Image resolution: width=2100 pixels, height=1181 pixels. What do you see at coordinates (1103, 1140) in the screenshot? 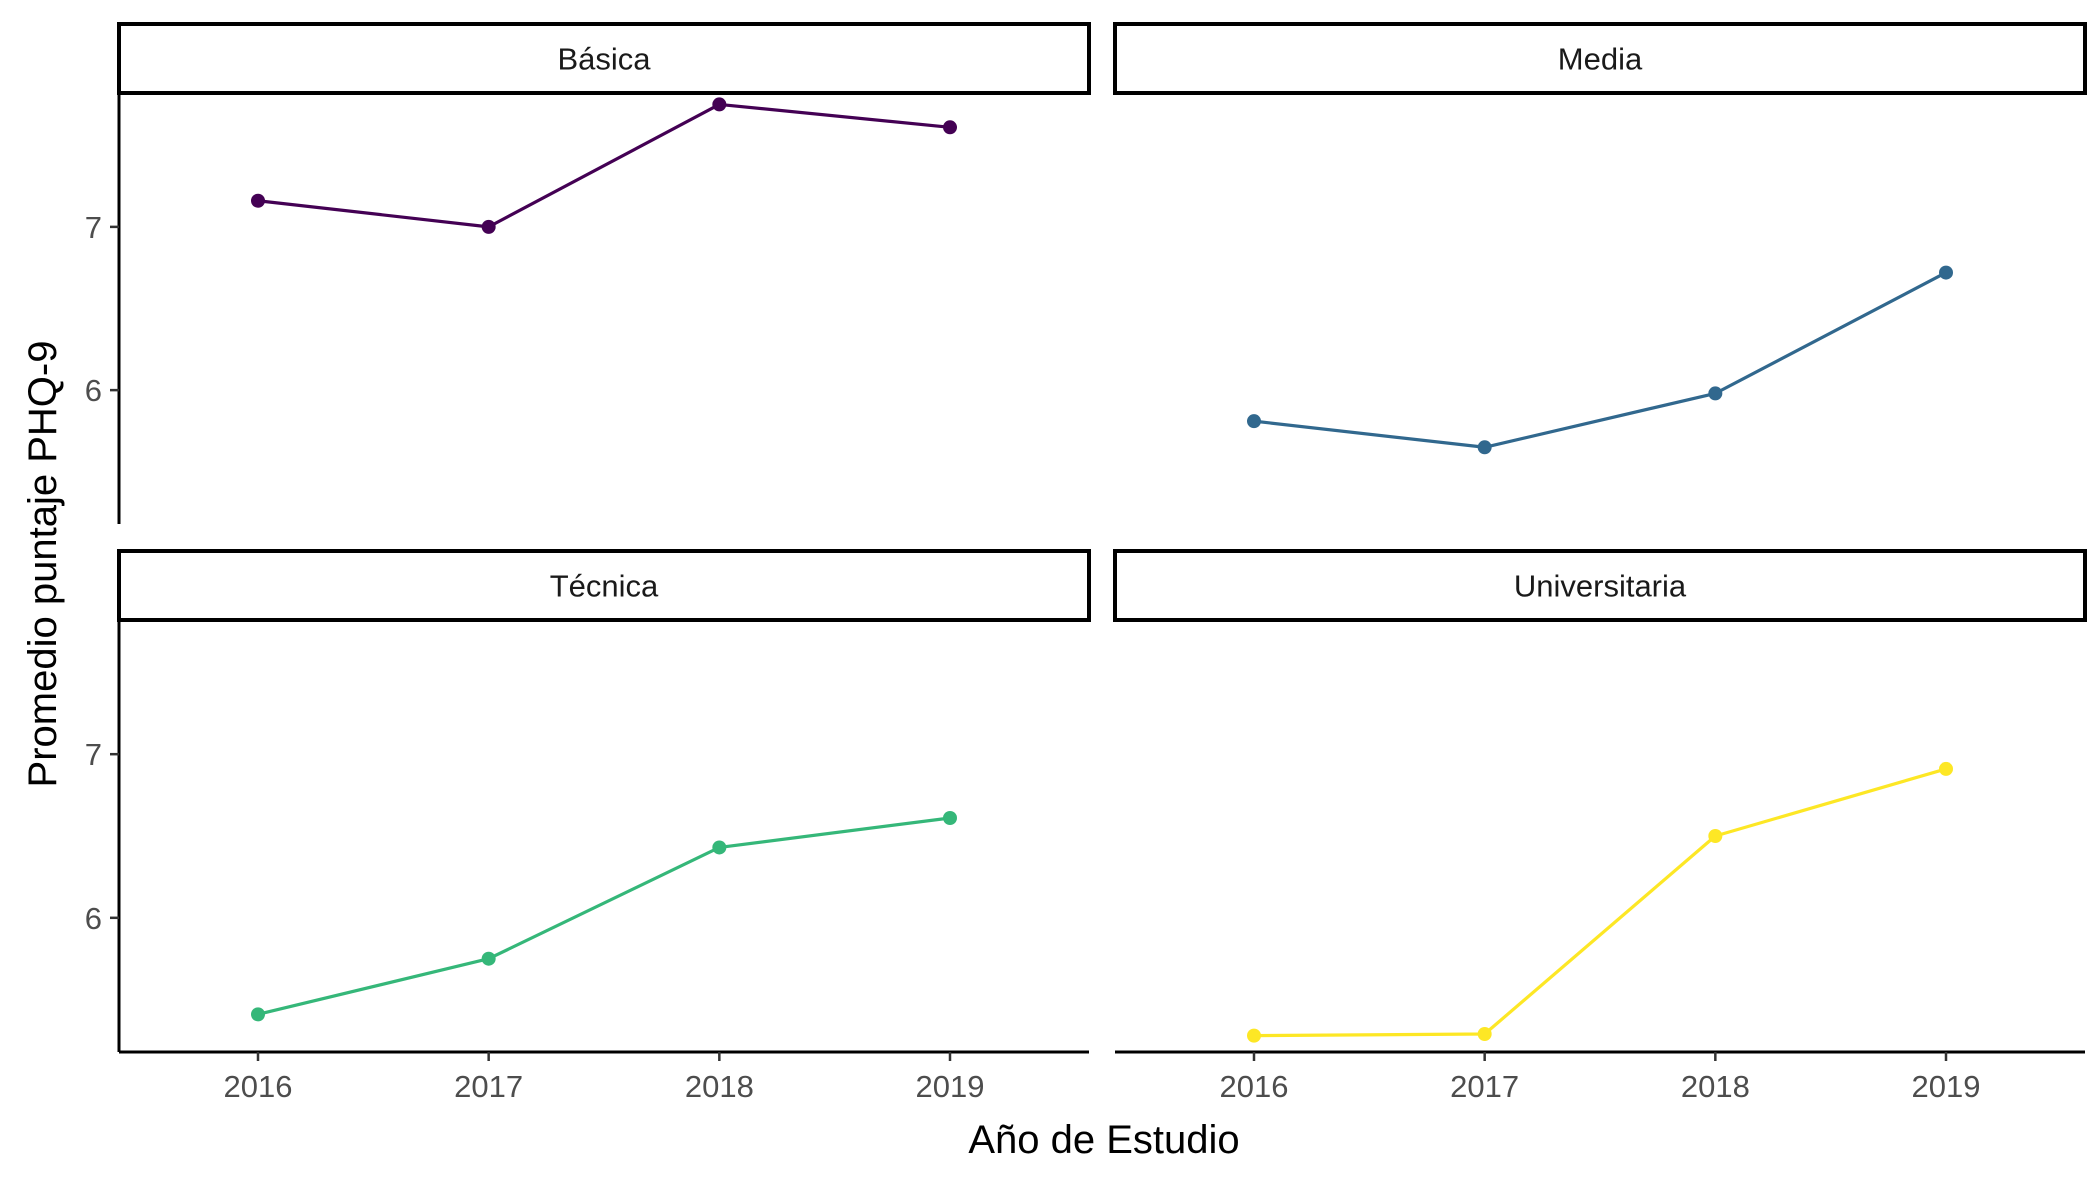
I see `x-axis-title: Año de Estudio` at bounding box center [1103, 1140].